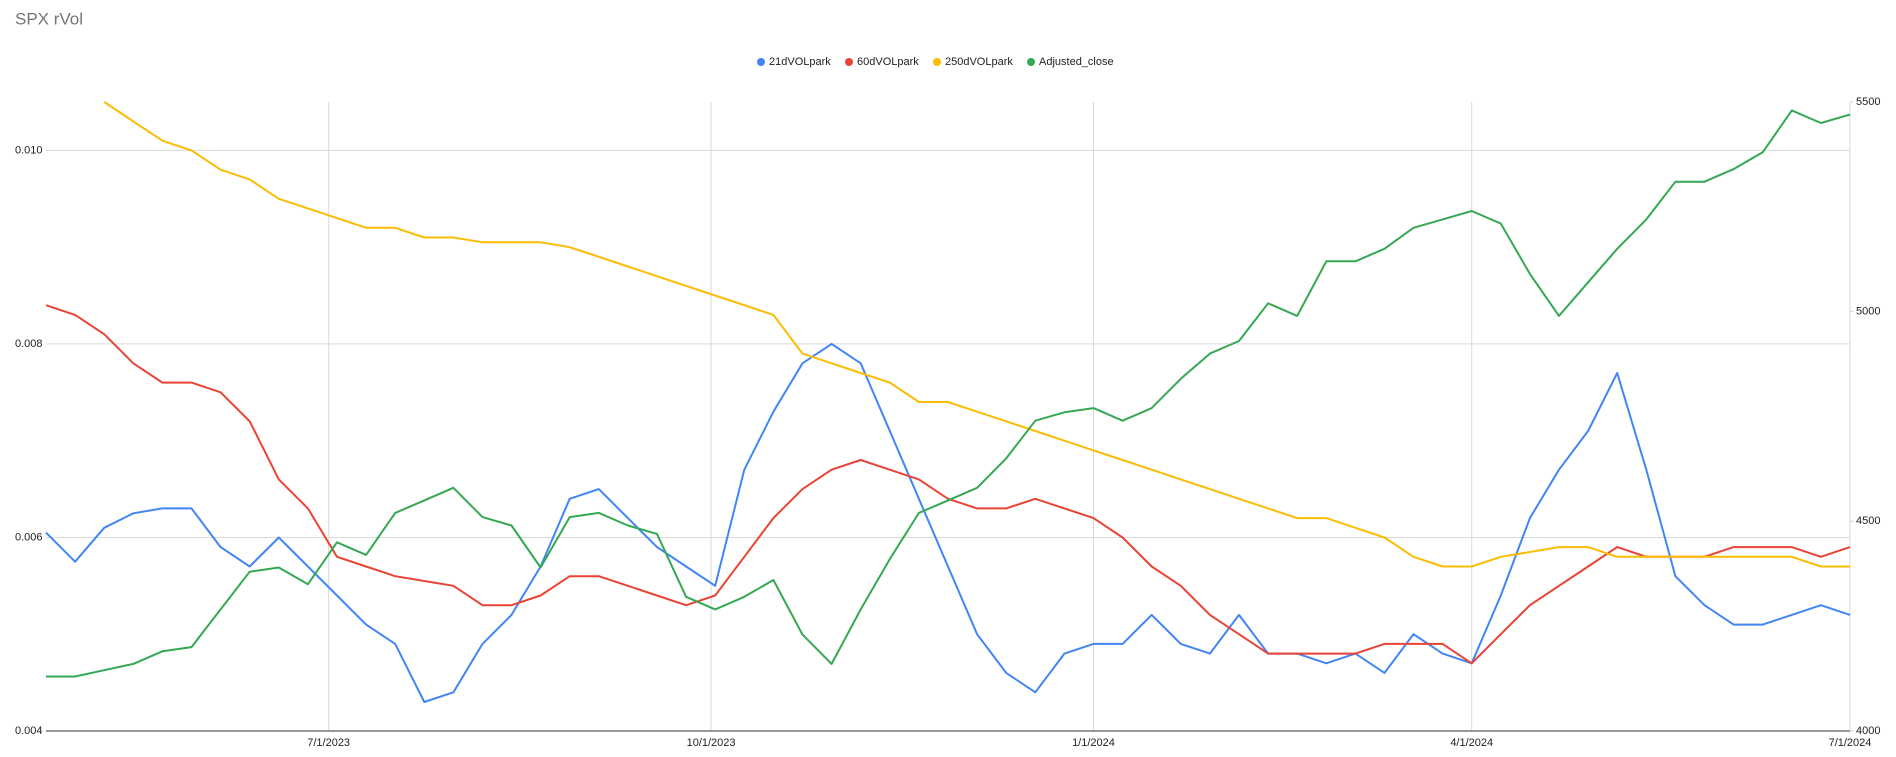 The image size is (1896, 757). I want to click on legend-label: 250dVOLpark, so click(979, 62).